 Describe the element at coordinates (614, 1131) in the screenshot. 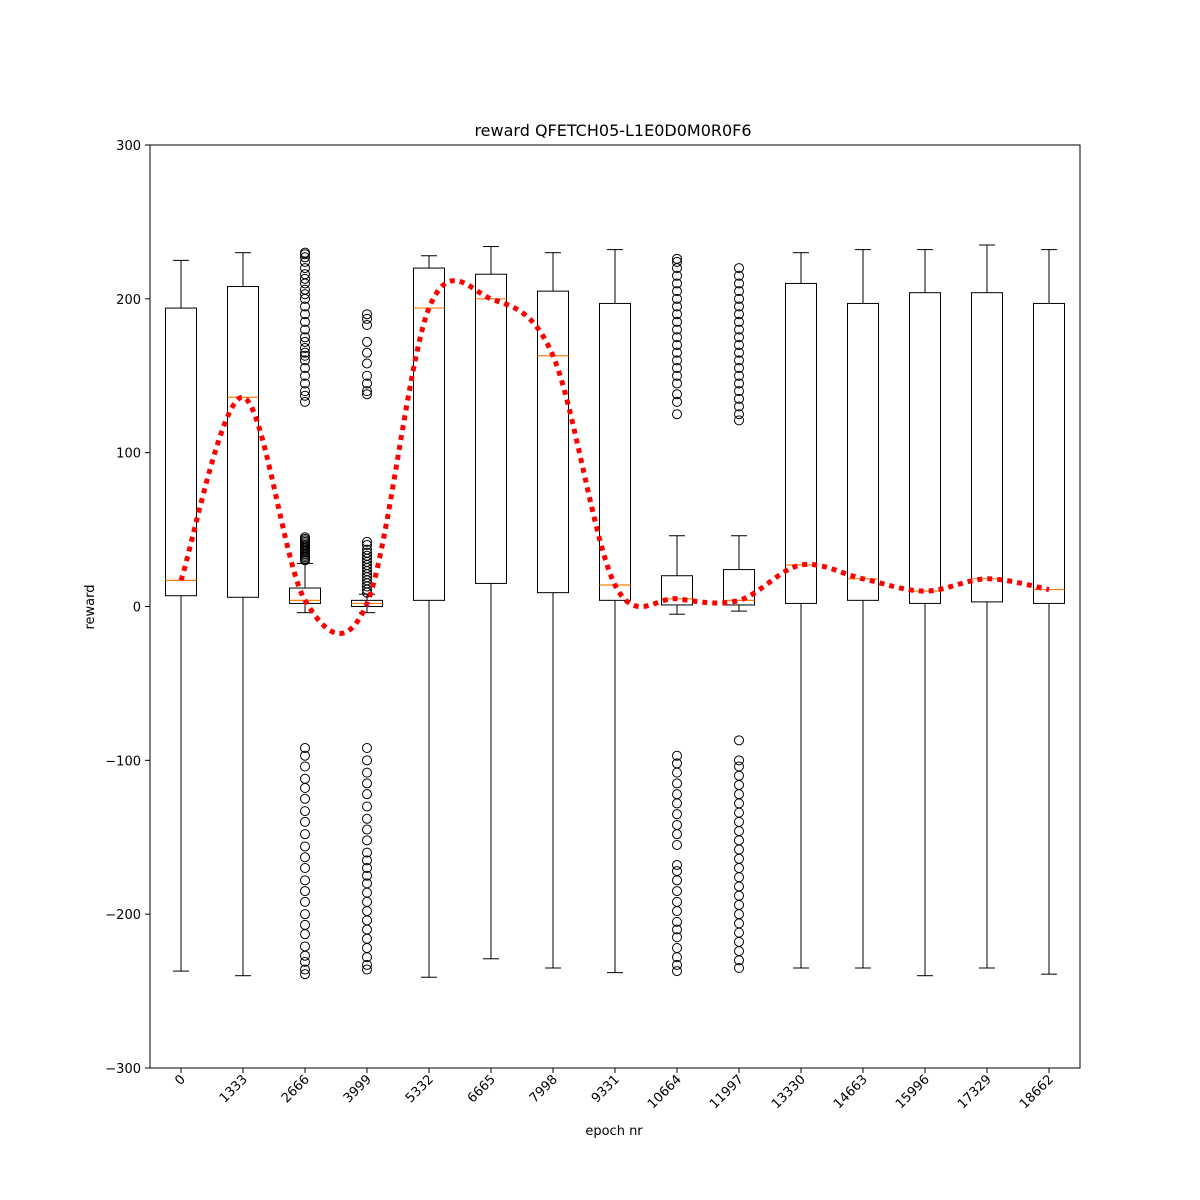

I see `x-axis-label: epoch nr` at that location.